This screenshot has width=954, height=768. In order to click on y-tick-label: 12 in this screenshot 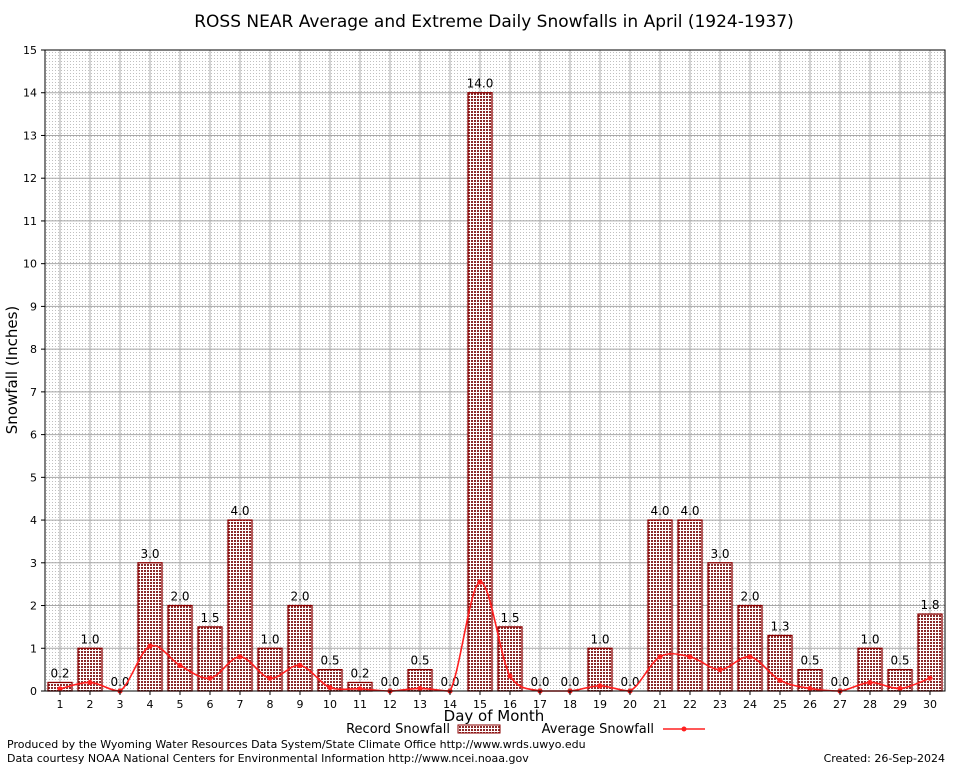, I will do `click(30, 178)`.